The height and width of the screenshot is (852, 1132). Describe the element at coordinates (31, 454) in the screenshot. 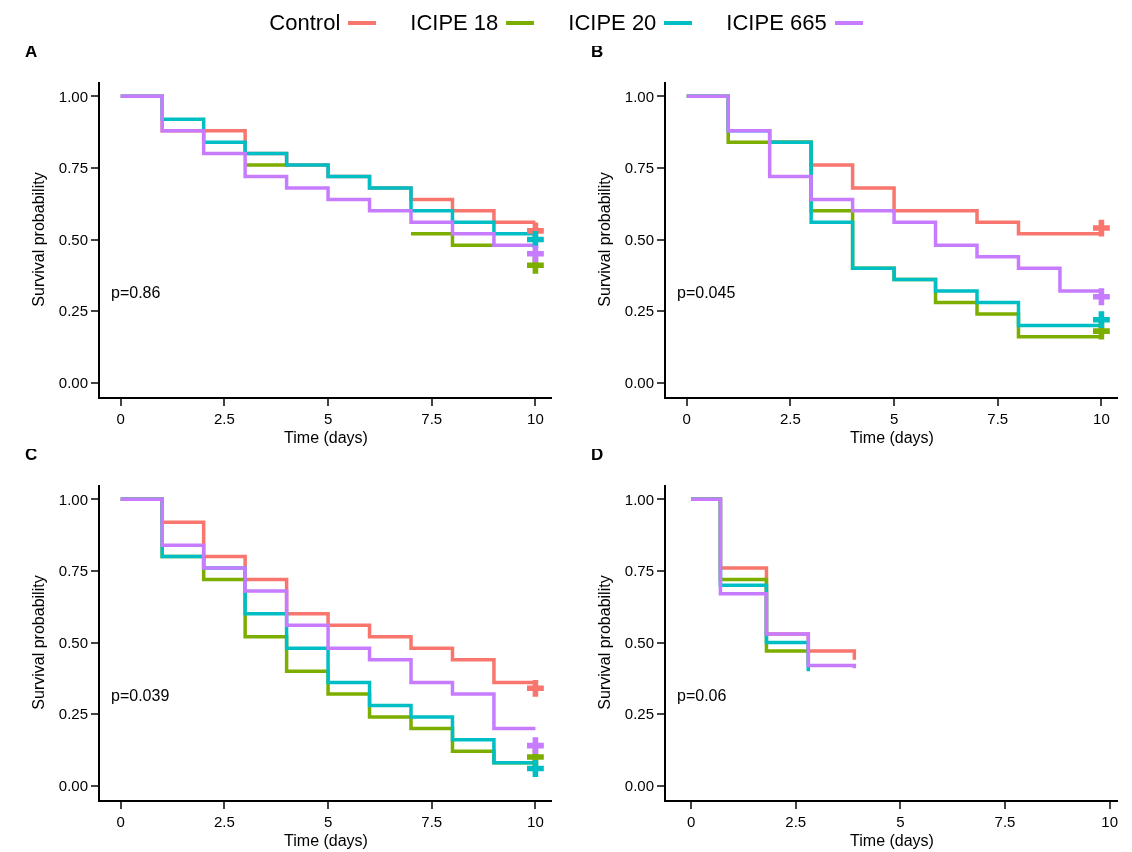

I see `chart-title: C` at that location.